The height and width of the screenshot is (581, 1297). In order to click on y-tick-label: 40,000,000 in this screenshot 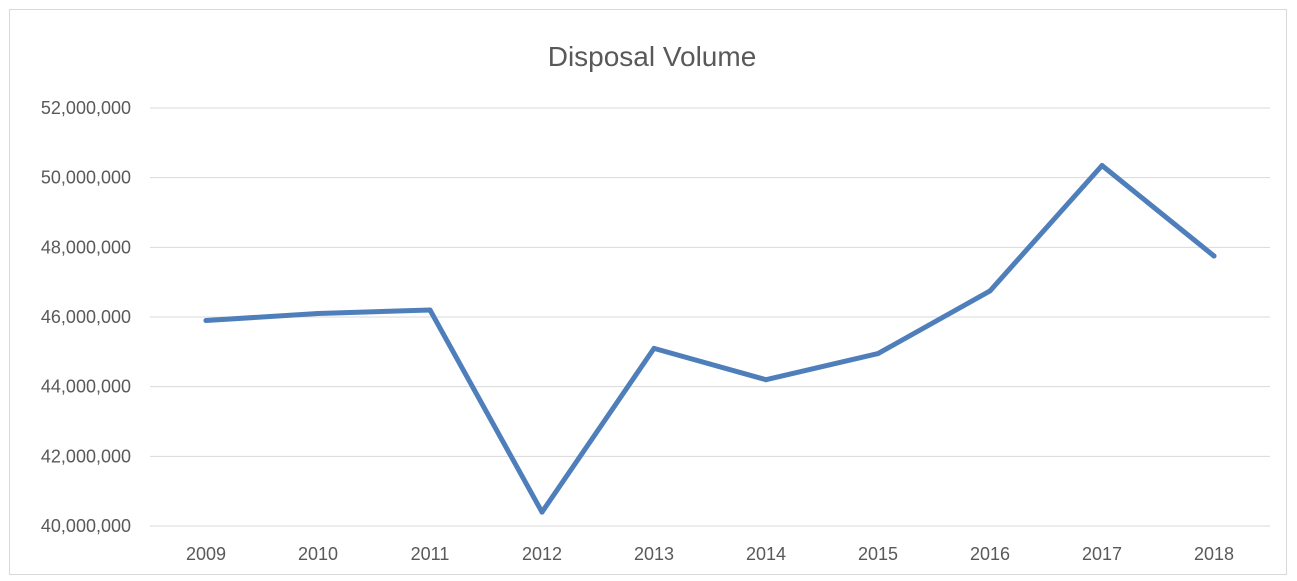, I will do `click(86, 526)`.